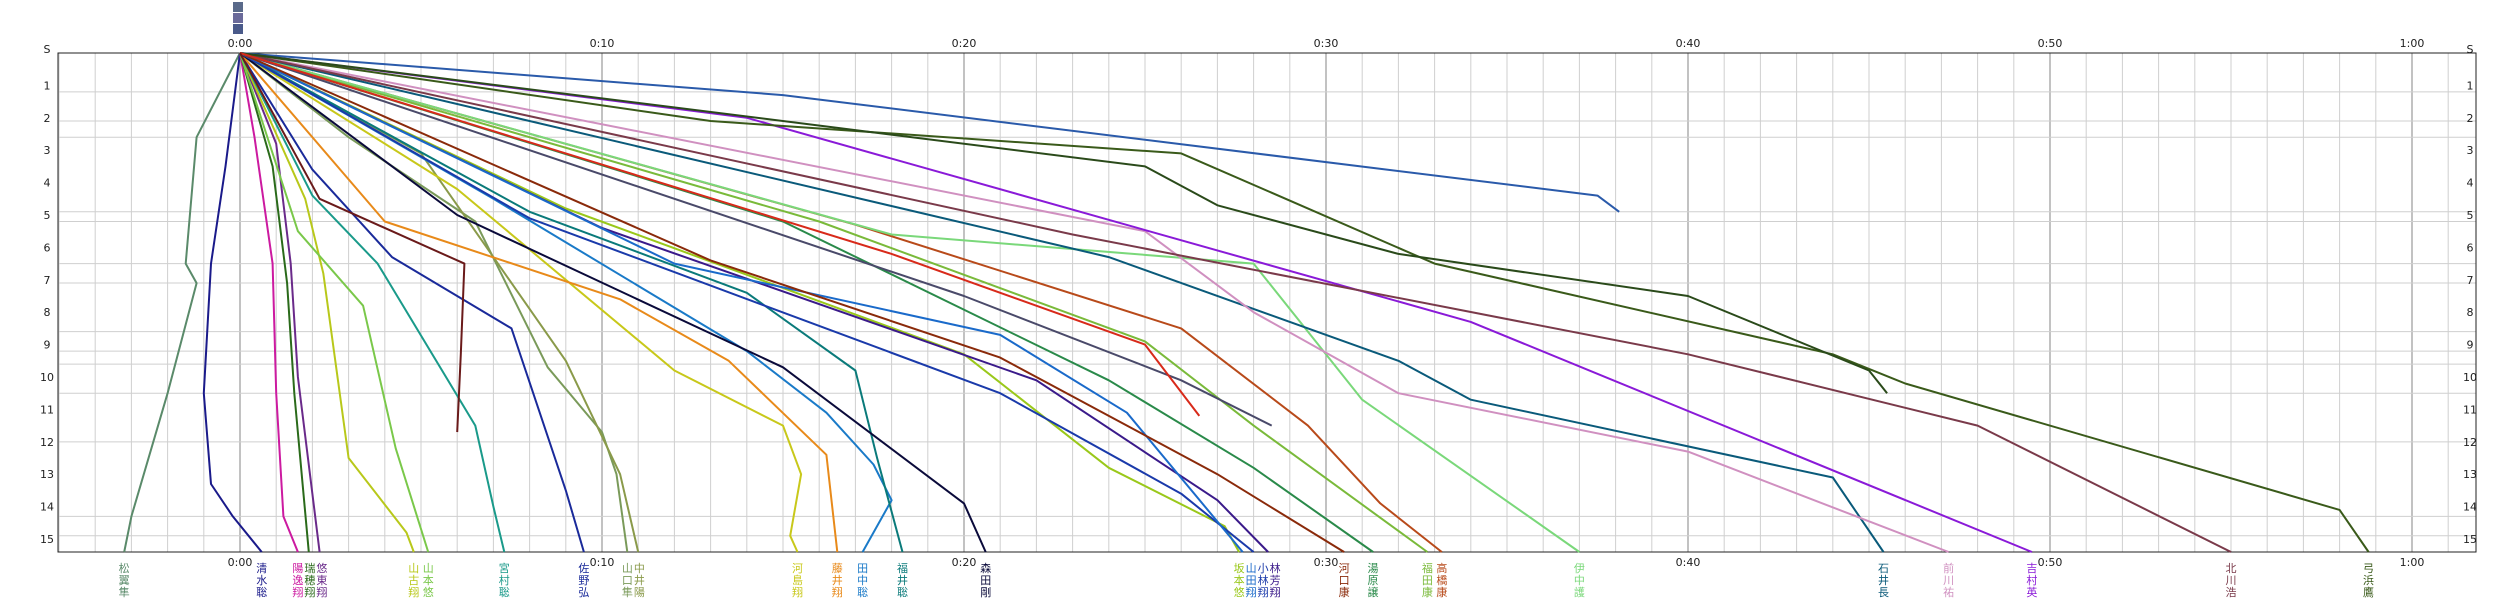  I want to click on series-name-label: 松, so click(124, 568).